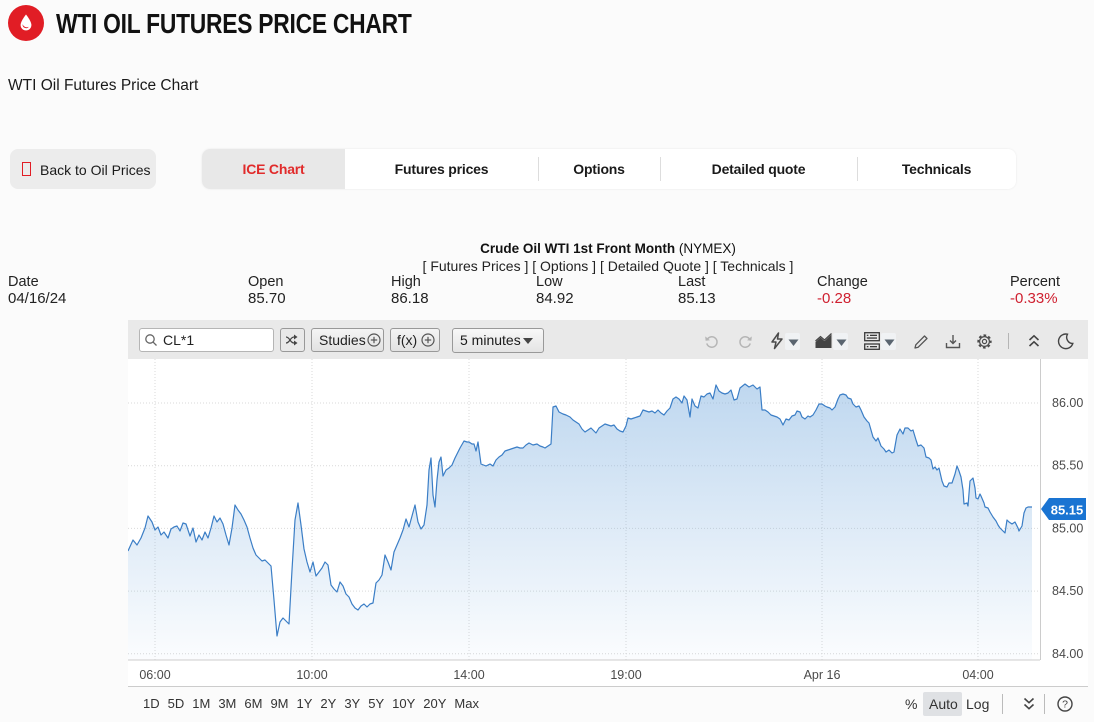 The width and height of the screenshot is (1094, 722). I want to click on svg-text: 10:00, so click(311, 675).